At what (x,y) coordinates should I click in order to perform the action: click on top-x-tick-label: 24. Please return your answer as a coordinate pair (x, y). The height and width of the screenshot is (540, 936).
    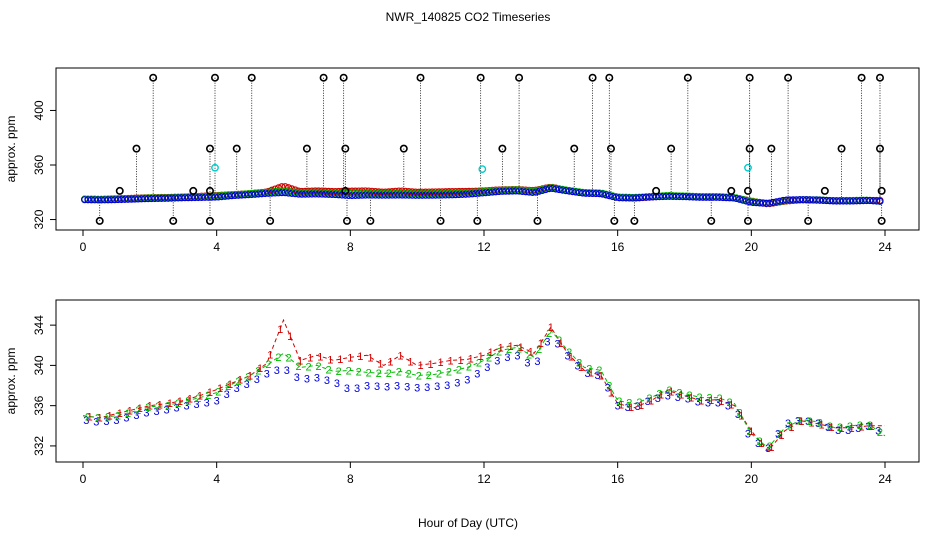
    Looking at the image, I should click on (885, 247).